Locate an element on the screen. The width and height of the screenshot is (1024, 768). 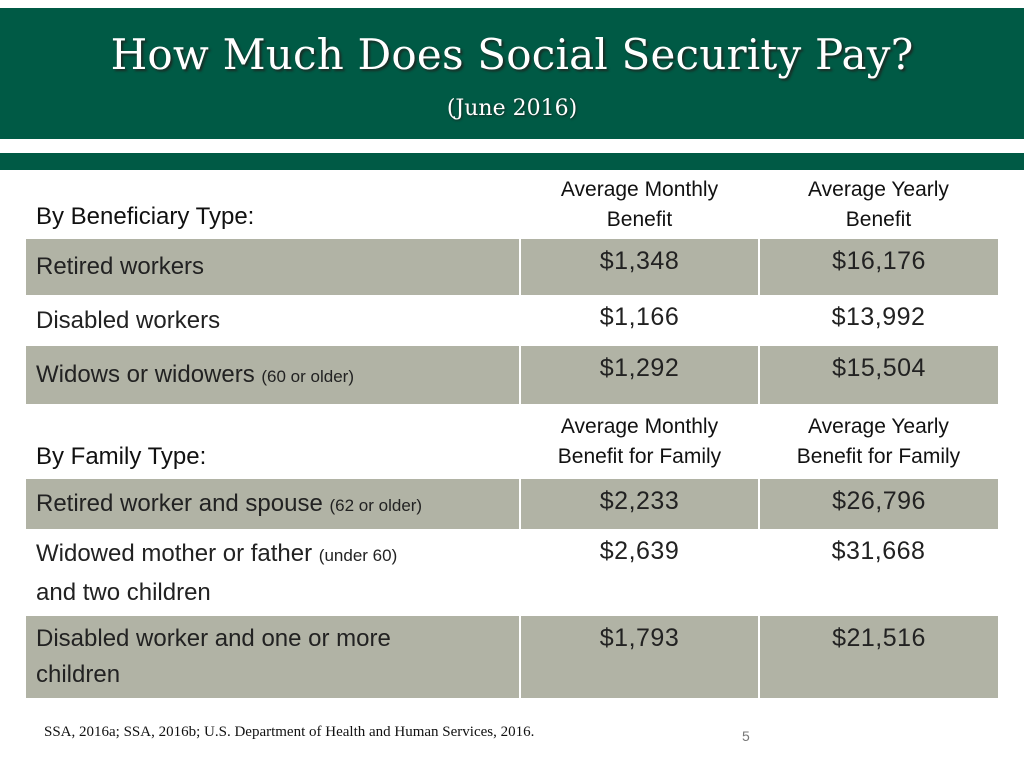
slide-title: How Much Does Social Security Pay? is located at coordinates (512, 54).